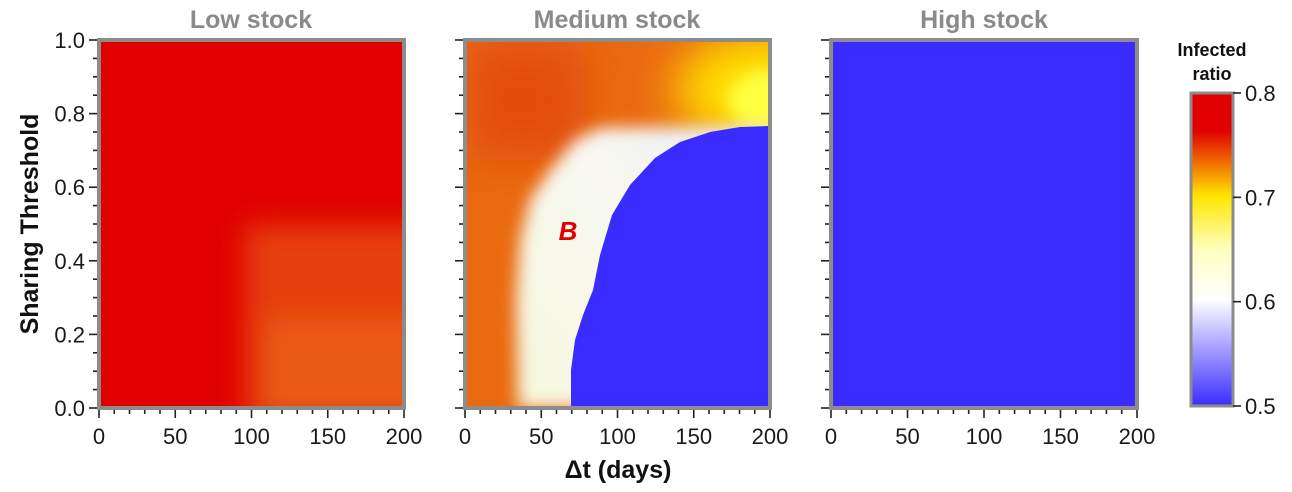  What do you see at coordinates (1254, 250) in the screenshot?
I see `colorbar-ticks: 0.8 0.7 0.6 0.5` at bounding box center [1254, 250].